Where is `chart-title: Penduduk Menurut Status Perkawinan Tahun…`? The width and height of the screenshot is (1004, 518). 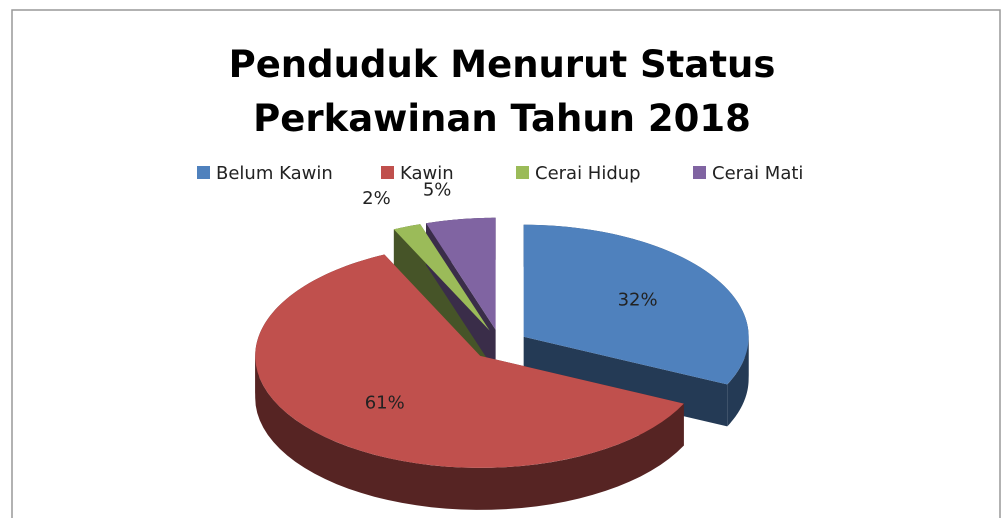
chart-title: Penduduk Menurut Status Perkawinan Tahun… is located at coordinates (502, 91).